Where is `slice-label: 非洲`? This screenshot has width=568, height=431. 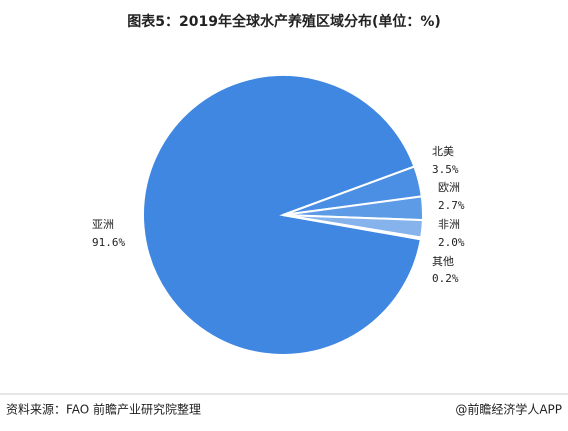
slice-label: 非洲 is located at coordinates (449, 224).